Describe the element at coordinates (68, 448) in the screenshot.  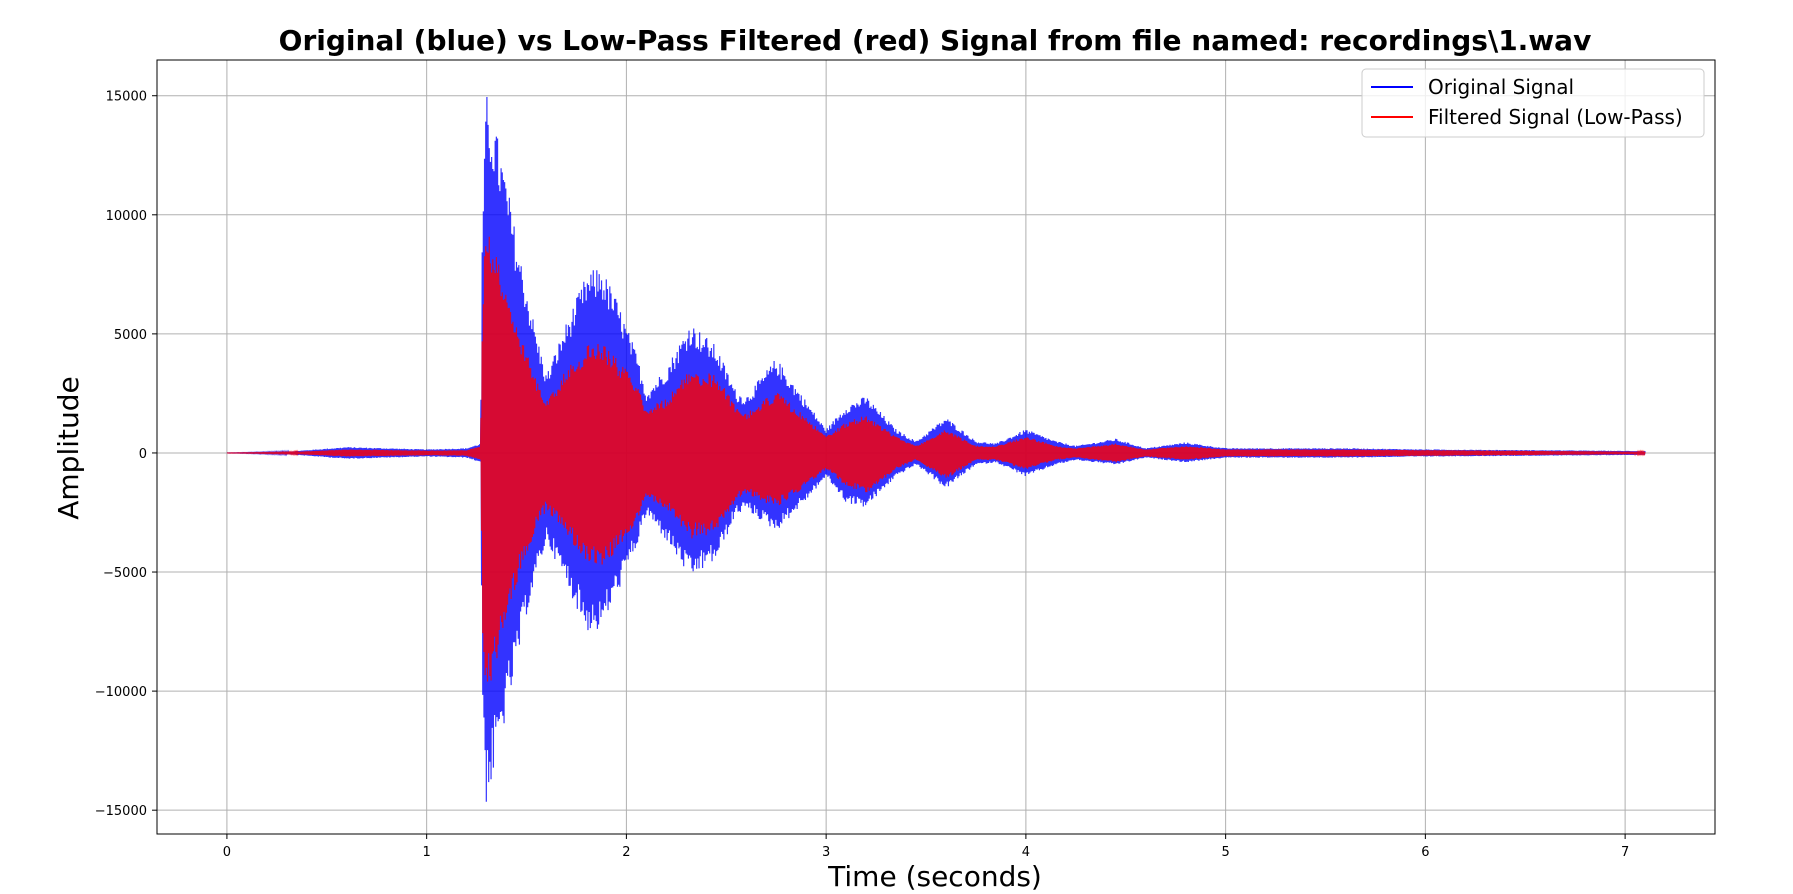
I see `y-axis-label: Amplitude` at that location.